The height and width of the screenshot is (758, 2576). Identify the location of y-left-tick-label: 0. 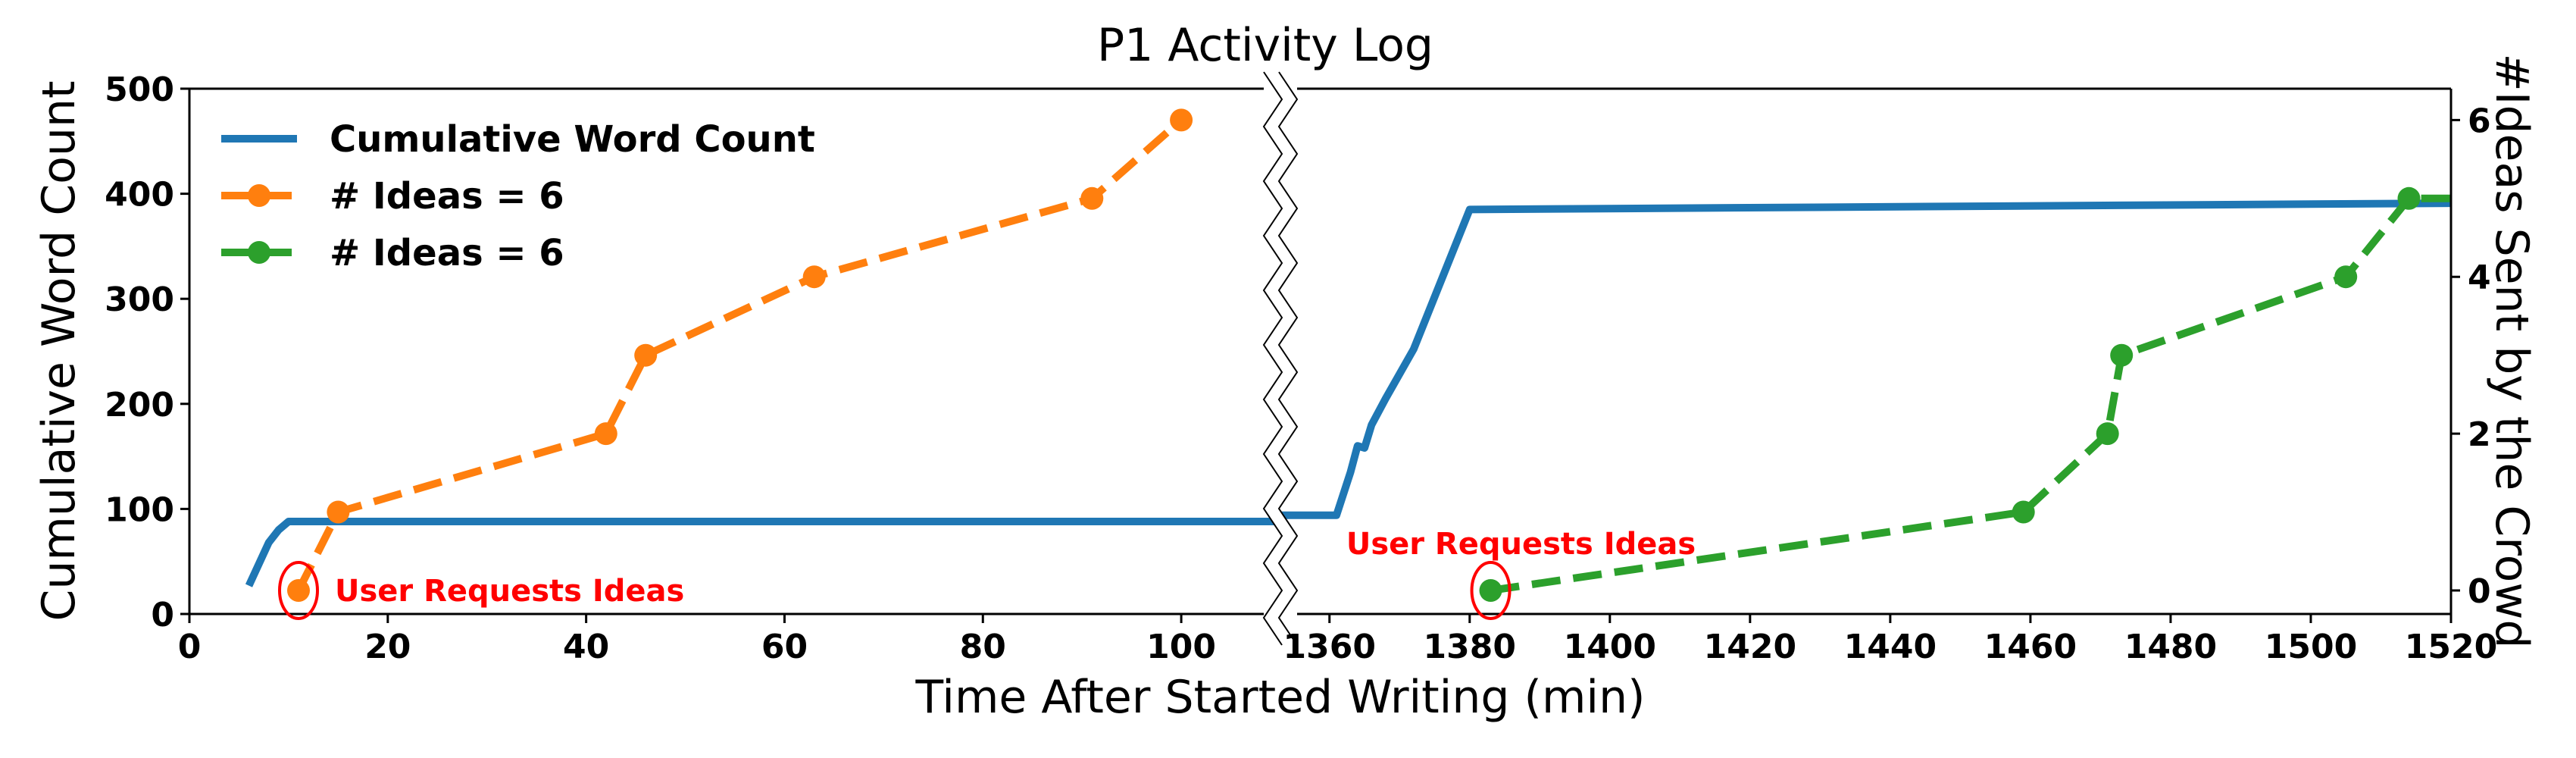
(162, 615).